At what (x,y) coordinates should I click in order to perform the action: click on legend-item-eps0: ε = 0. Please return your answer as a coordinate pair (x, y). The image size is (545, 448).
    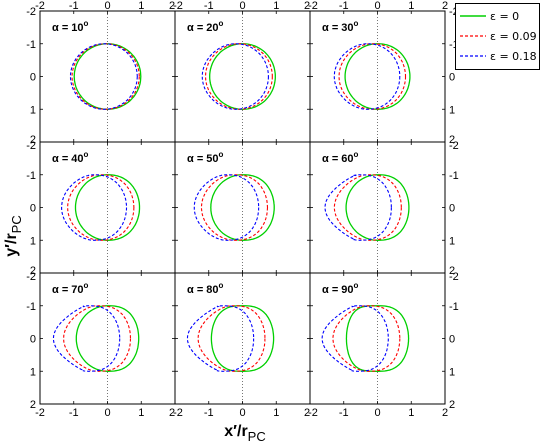
    Looking at the image, I should click on (500, 17).